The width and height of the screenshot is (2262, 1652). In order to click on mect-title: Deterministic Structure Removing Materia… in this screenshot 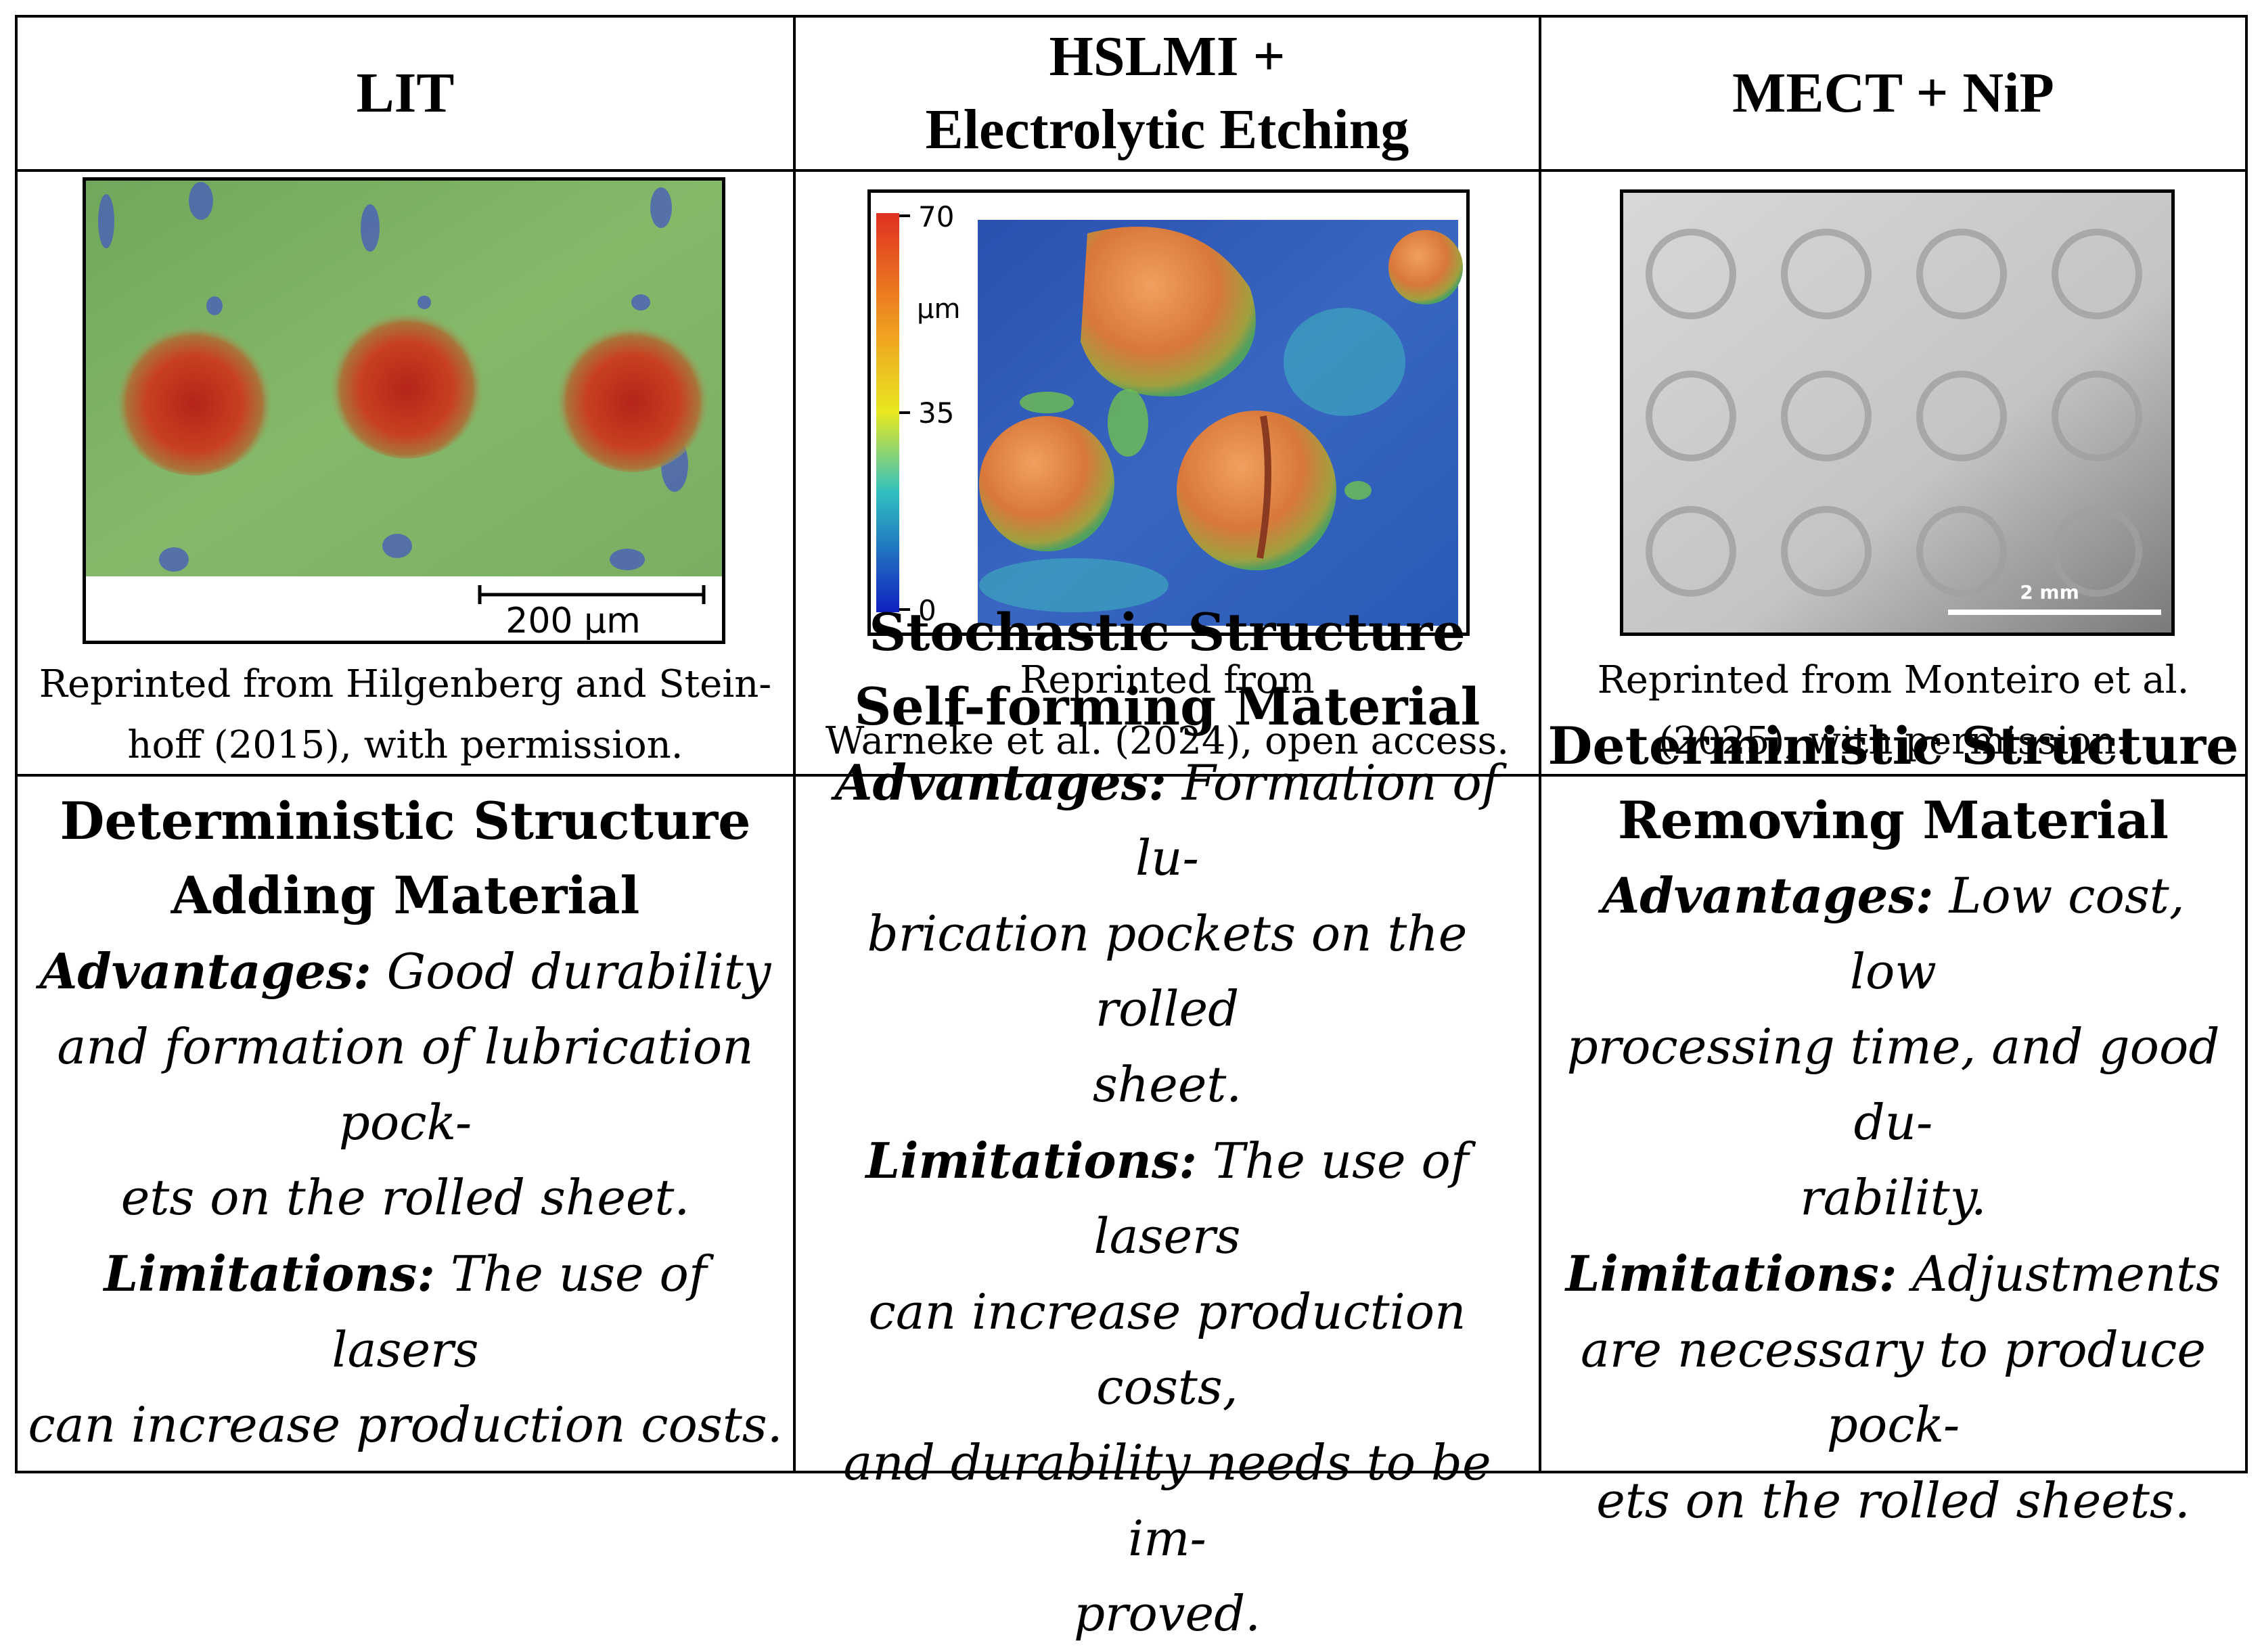, I will do `click(1893, 783)`.